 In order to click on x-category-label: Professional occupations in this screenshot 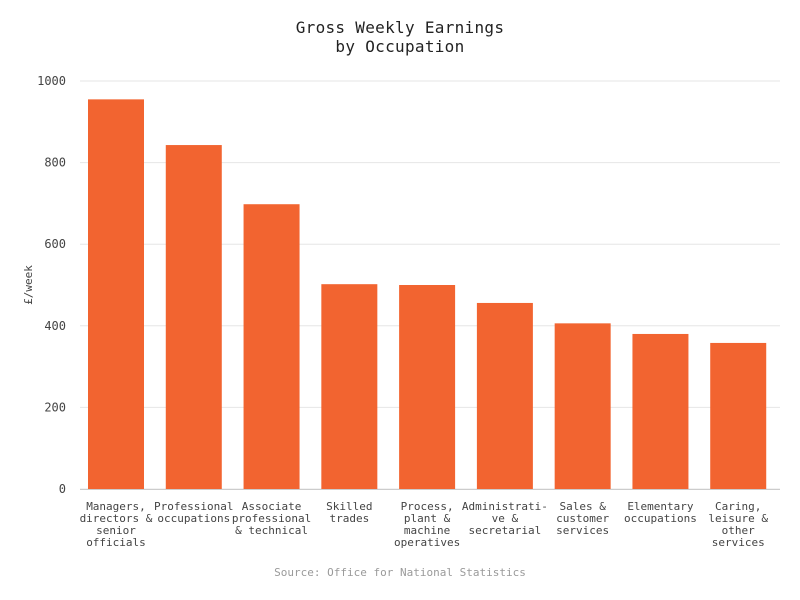, I will do `click(193, 512)`.